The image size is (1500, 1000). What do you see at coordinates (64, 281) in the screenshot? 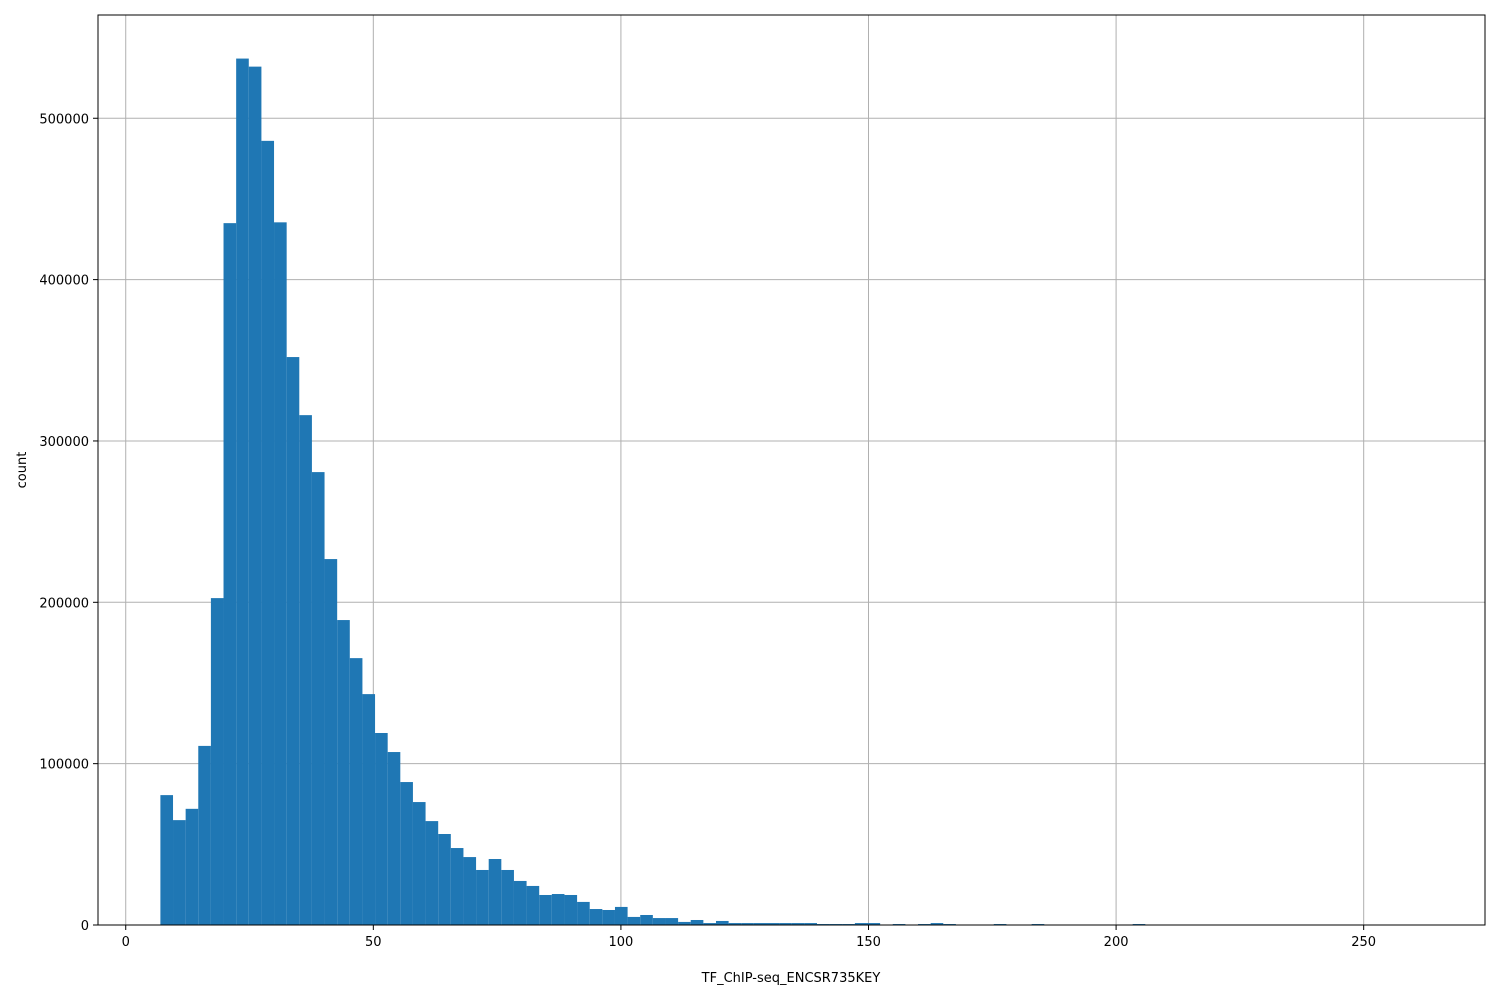
I see `y-tick-label: 400000` at bounding box center [64, 281].